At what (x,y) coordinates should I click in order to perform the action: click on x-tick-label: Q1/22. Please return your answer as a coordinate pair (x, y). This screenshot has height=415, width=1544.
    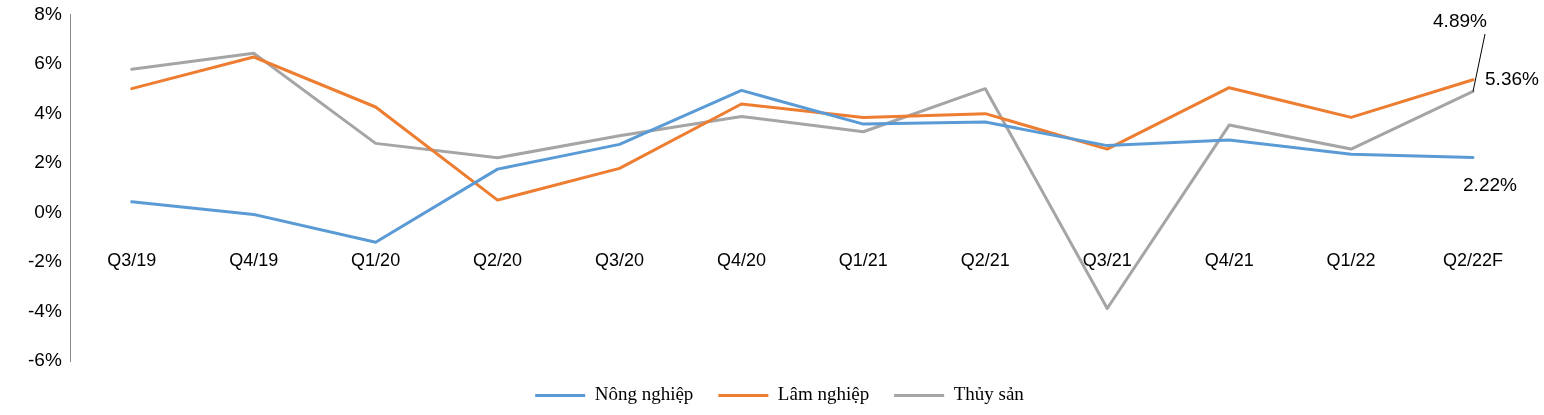
    Looking at the image, I should click on (1351, 260).